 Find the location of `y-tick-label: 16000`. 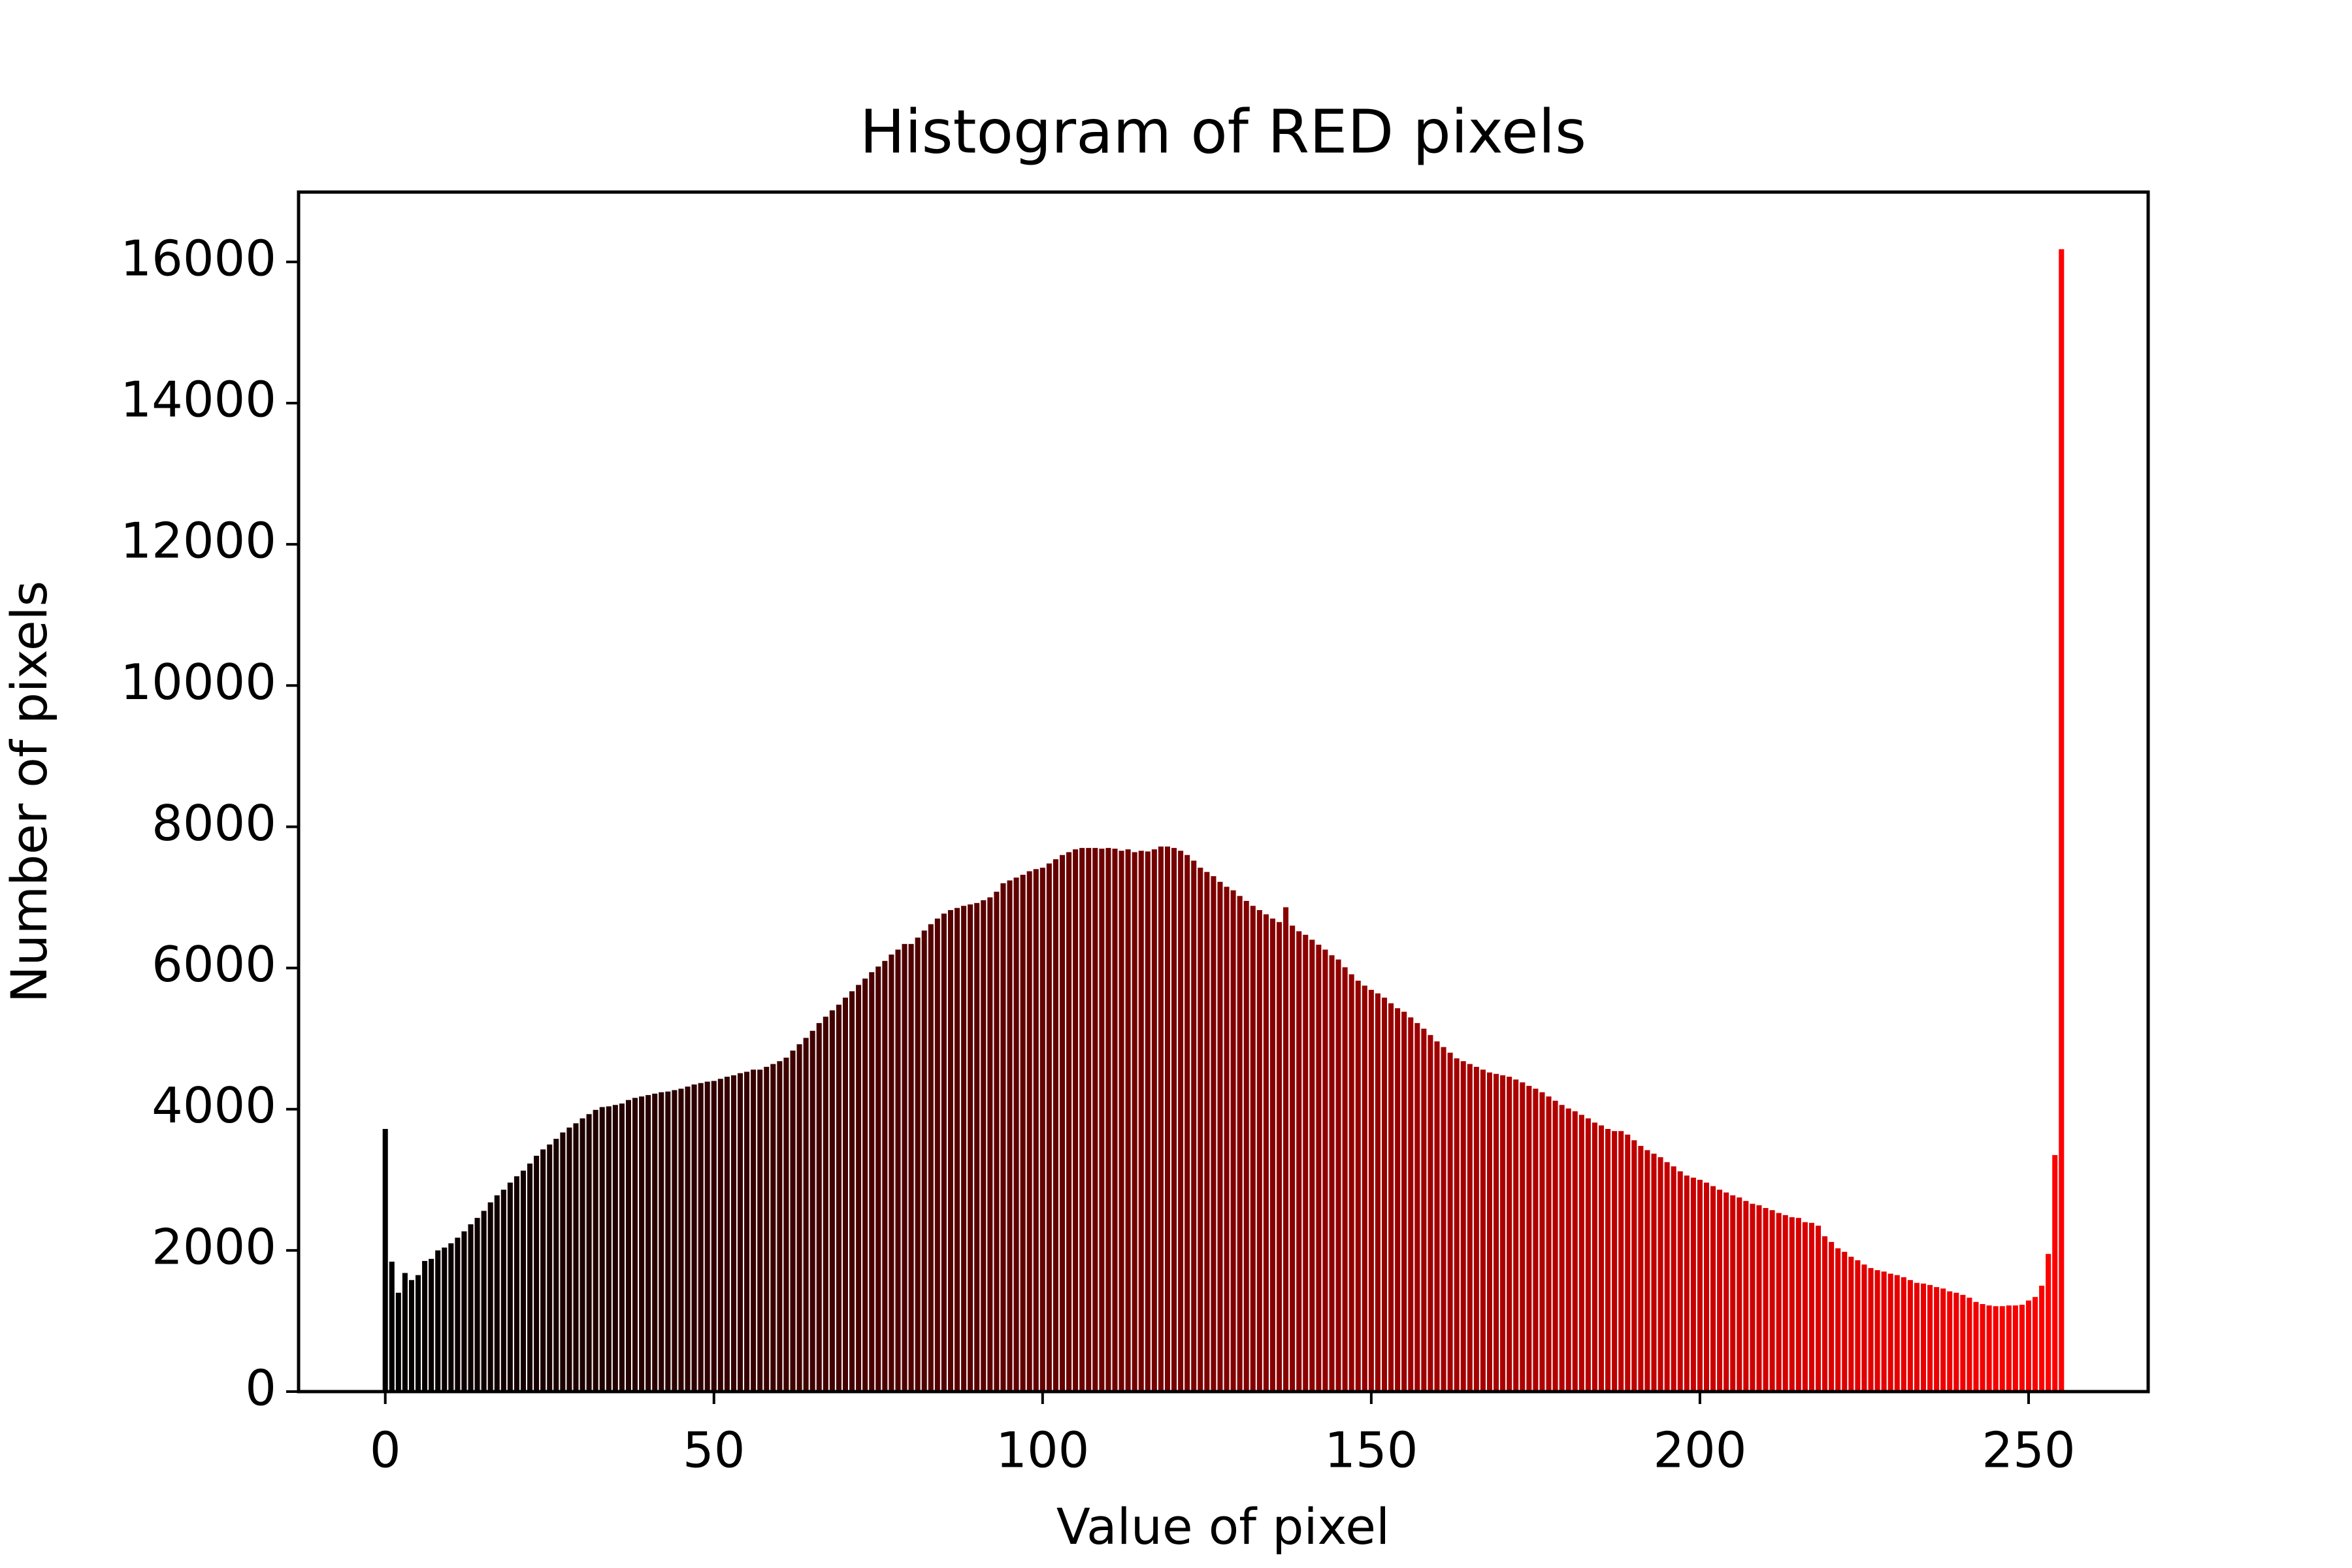

y-tick-label: 16000 is located at coordinates (198, 258).